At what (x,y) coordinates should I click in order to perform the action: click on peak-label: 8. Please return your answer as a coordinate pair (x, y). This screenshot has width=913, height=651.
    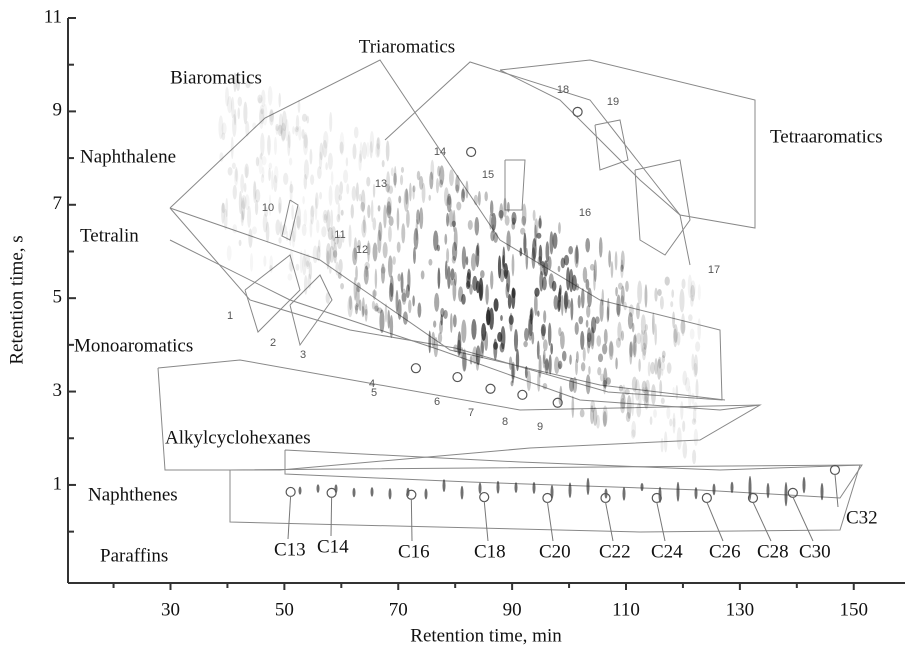
    Looking at the image, I should click on (505, 422).